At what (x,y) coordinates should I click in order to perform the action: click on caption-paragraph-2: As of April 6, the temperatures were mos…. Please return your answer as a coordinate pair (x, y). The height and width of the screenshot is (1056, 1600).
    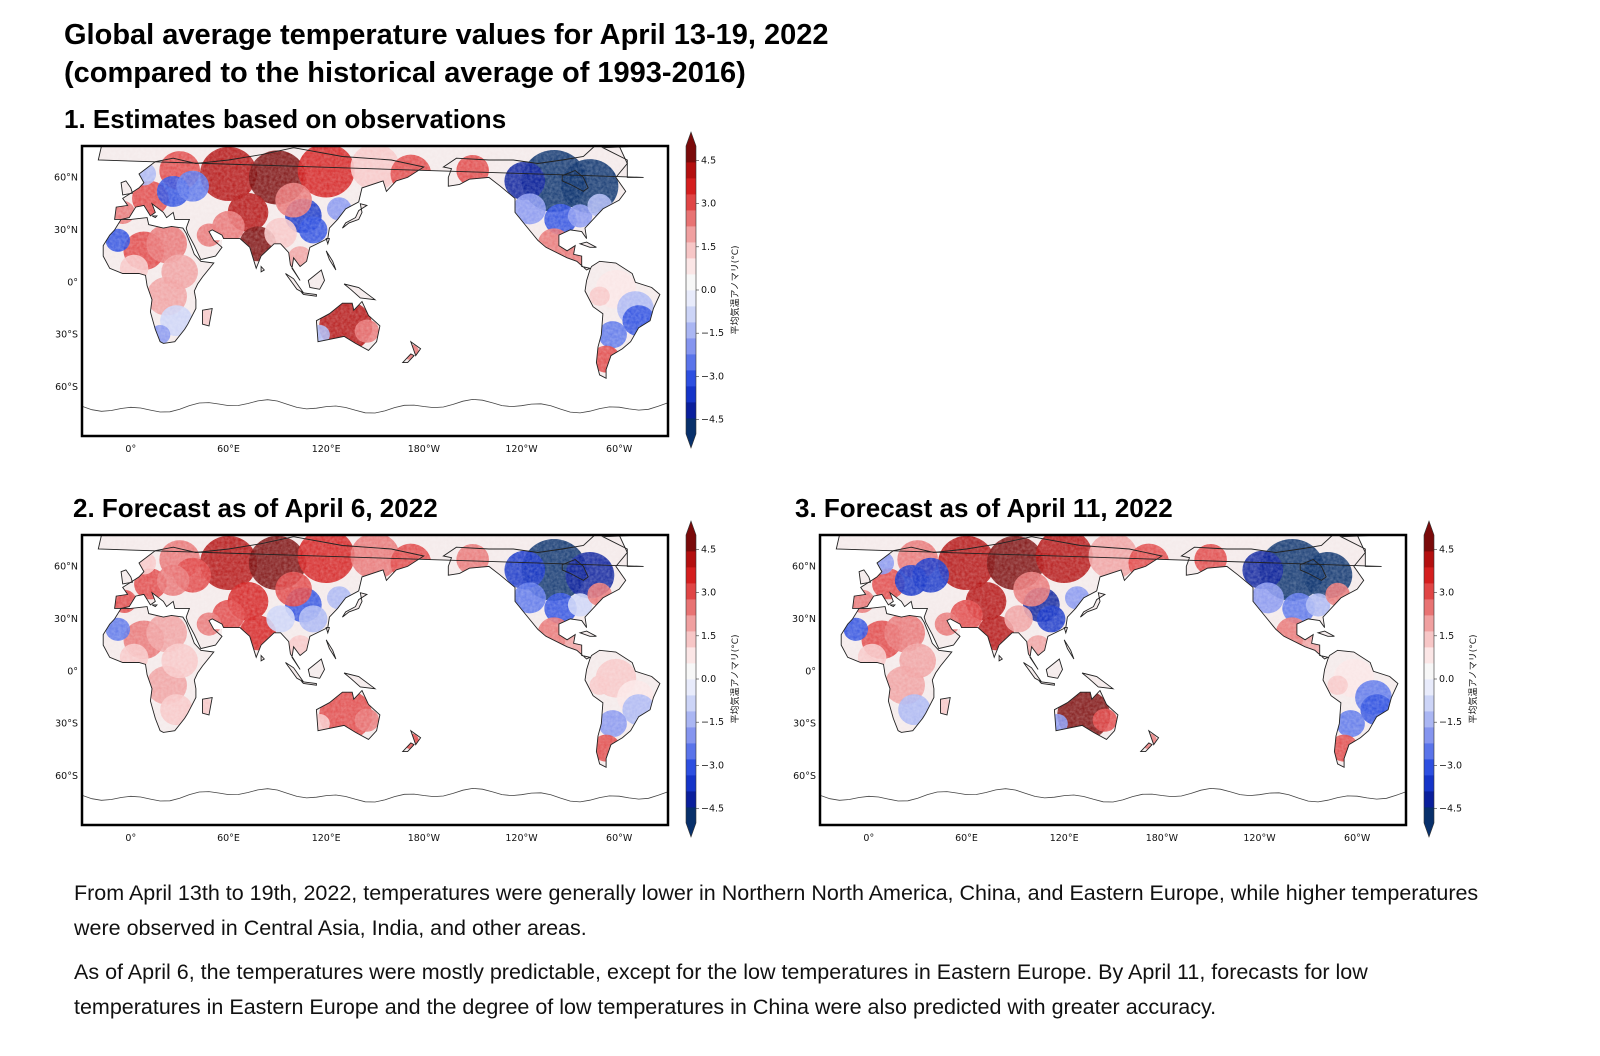
    Looking at the image, I should click on (721, 989).